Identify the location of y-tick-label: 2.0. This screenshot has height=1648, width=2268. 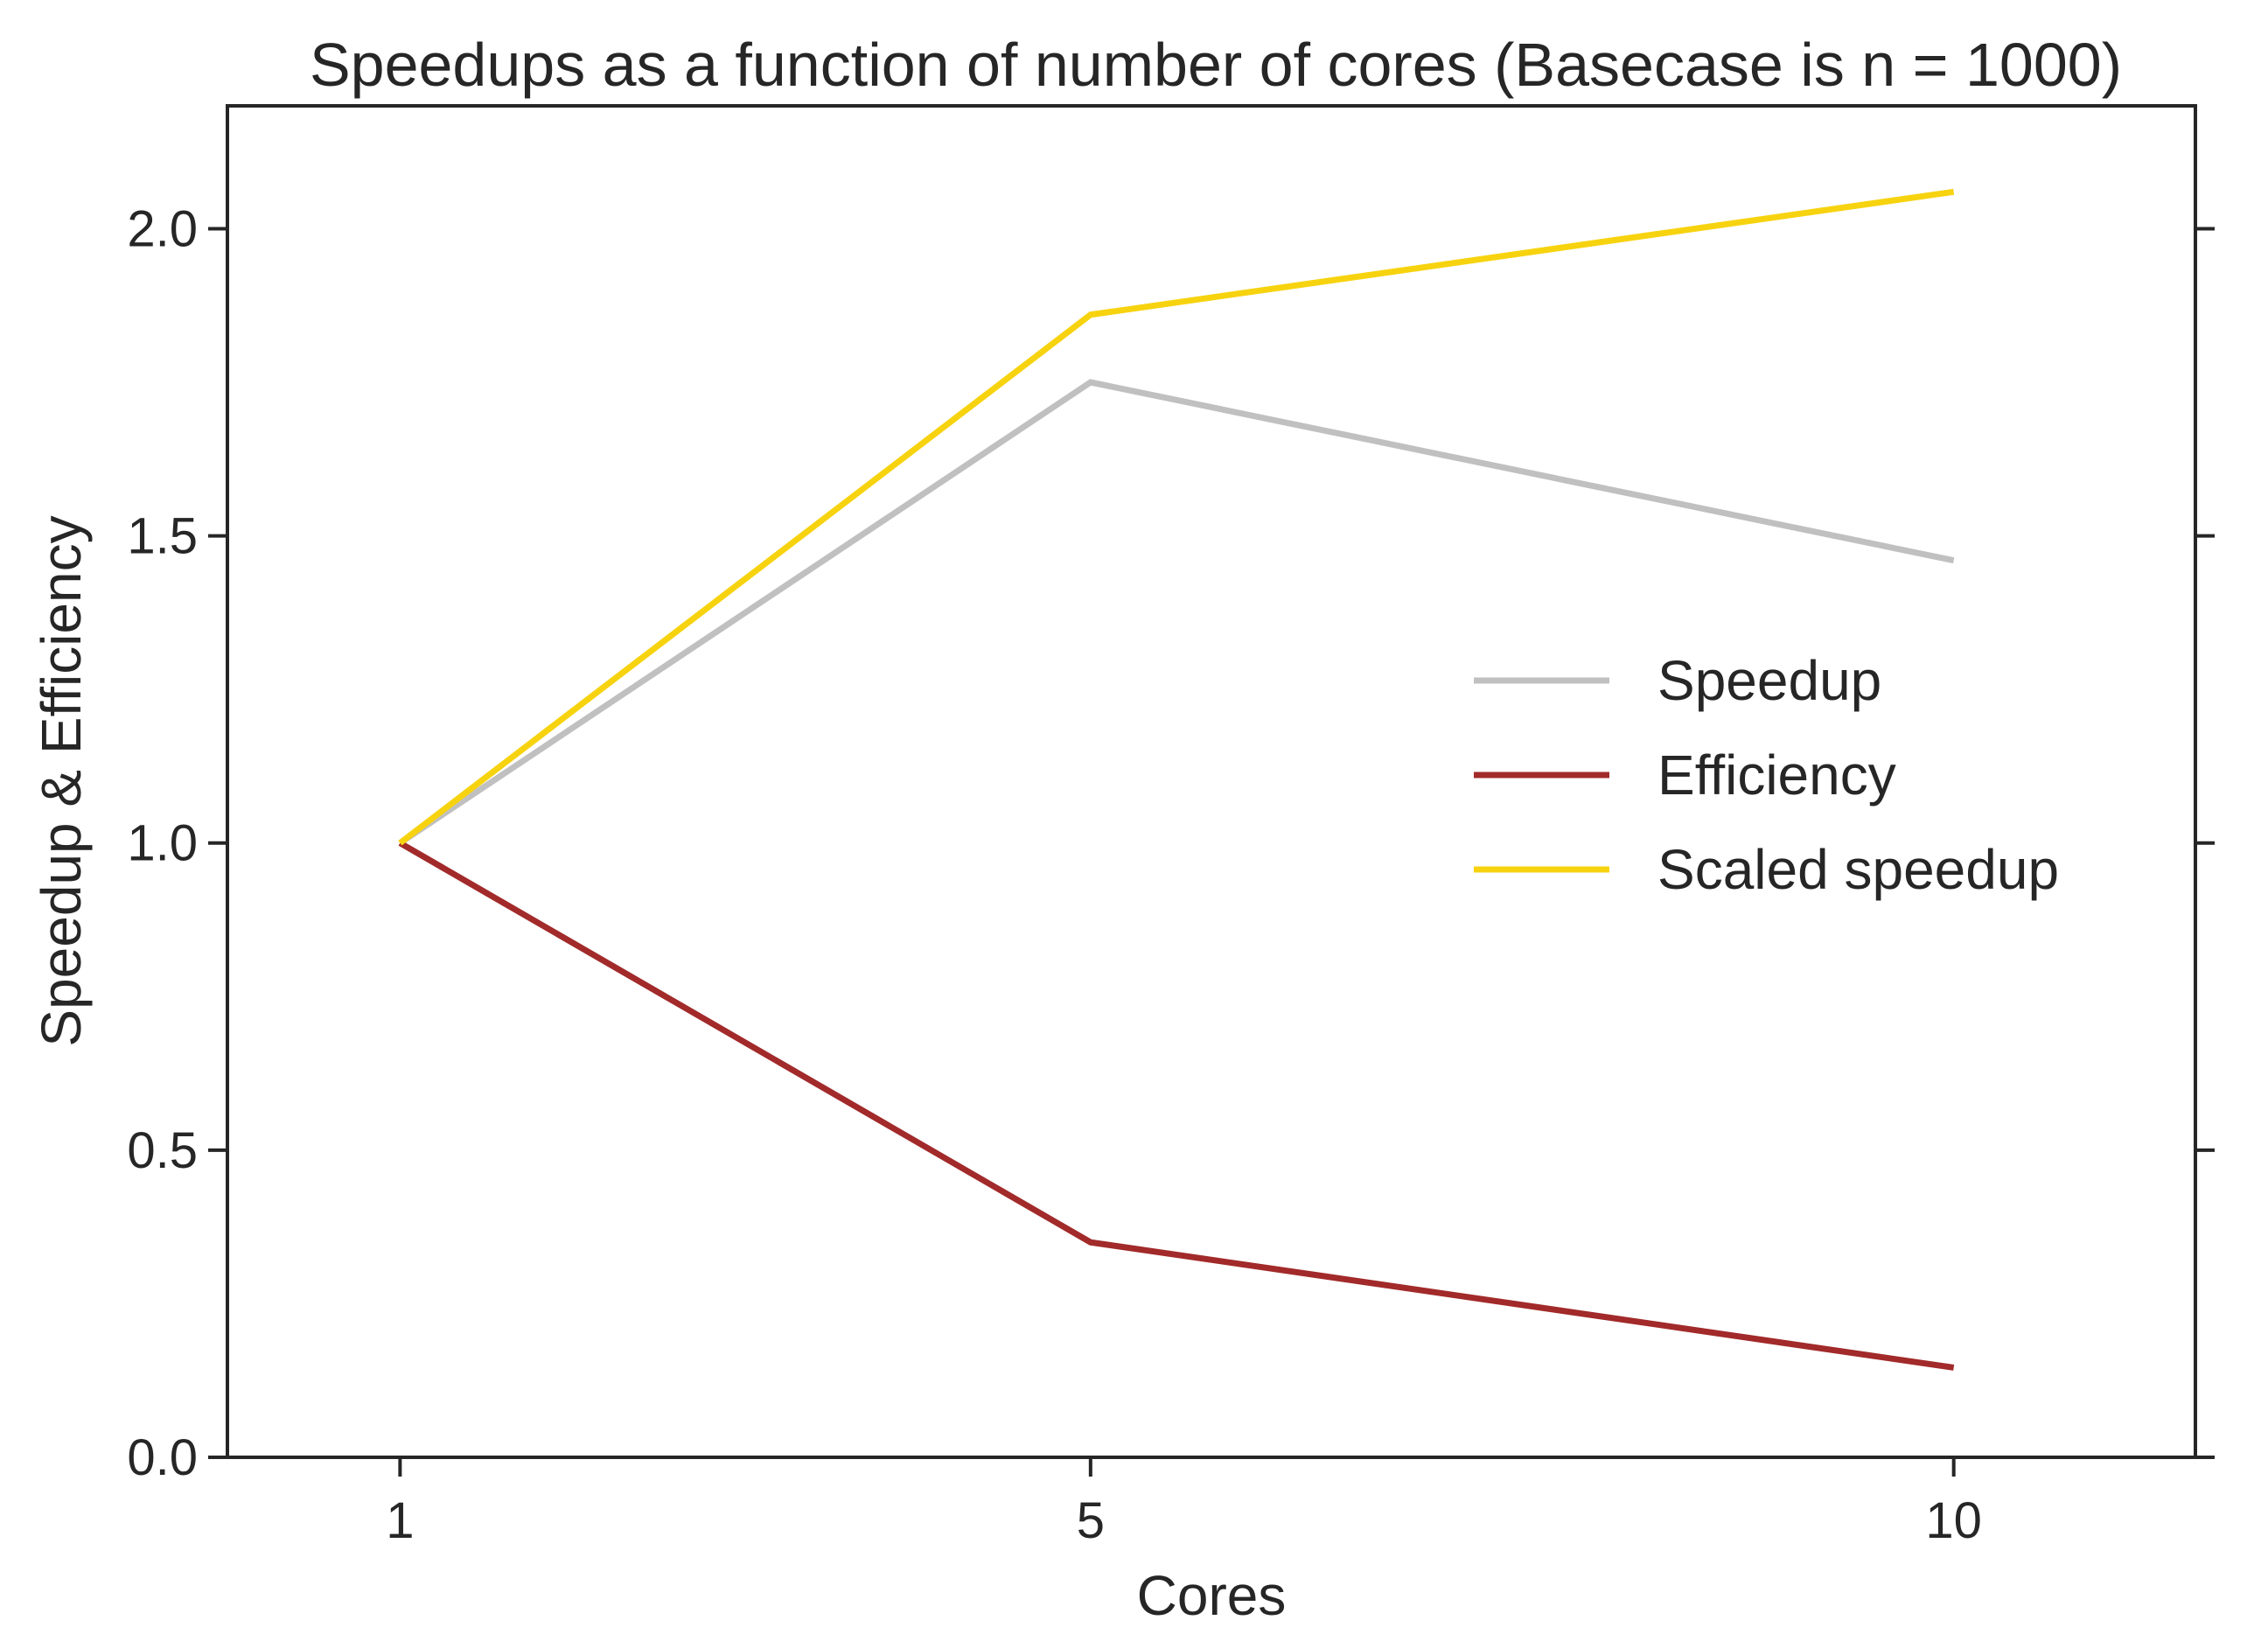
(162, 228).